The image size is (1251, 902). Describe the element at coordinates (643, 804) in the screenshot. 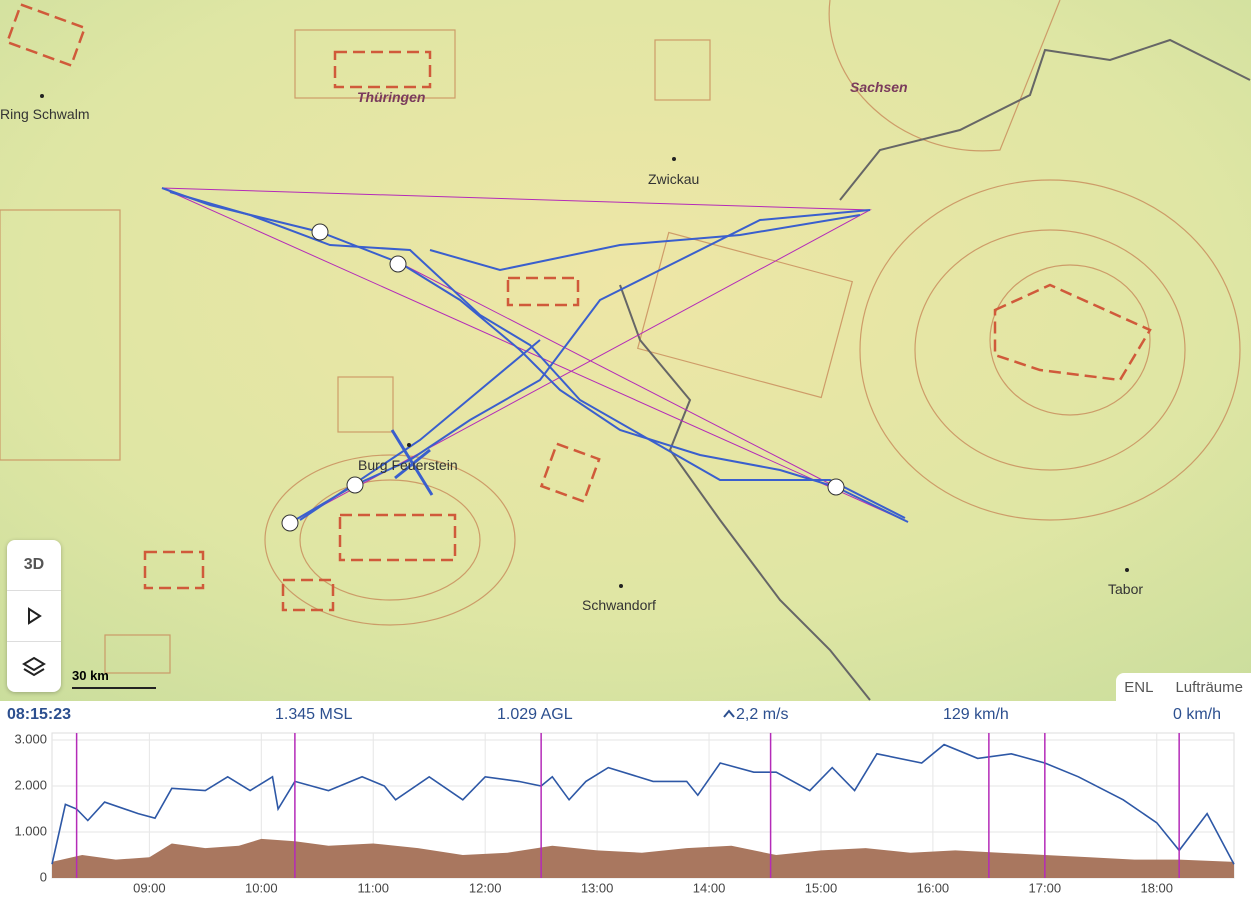

I see `altitude-line` at that location.